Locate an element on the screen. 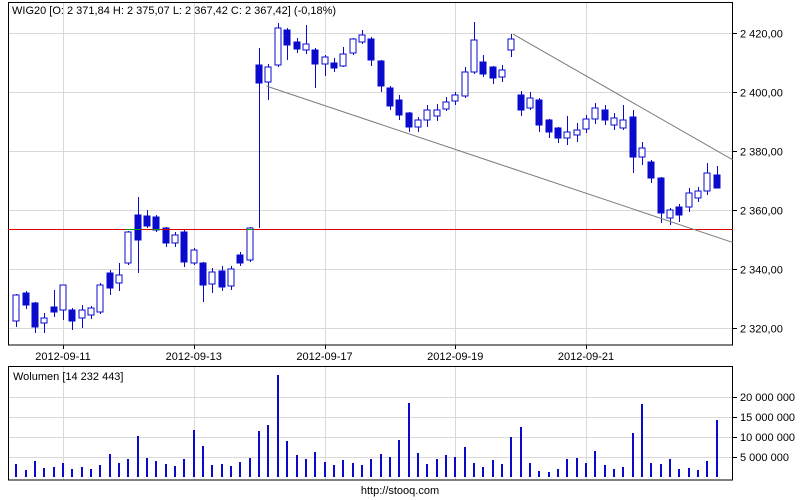 Image resolution: width=800 pixels, height=500 pixels. footer-url: http://stooq.com is located at coordinates (400, 491).